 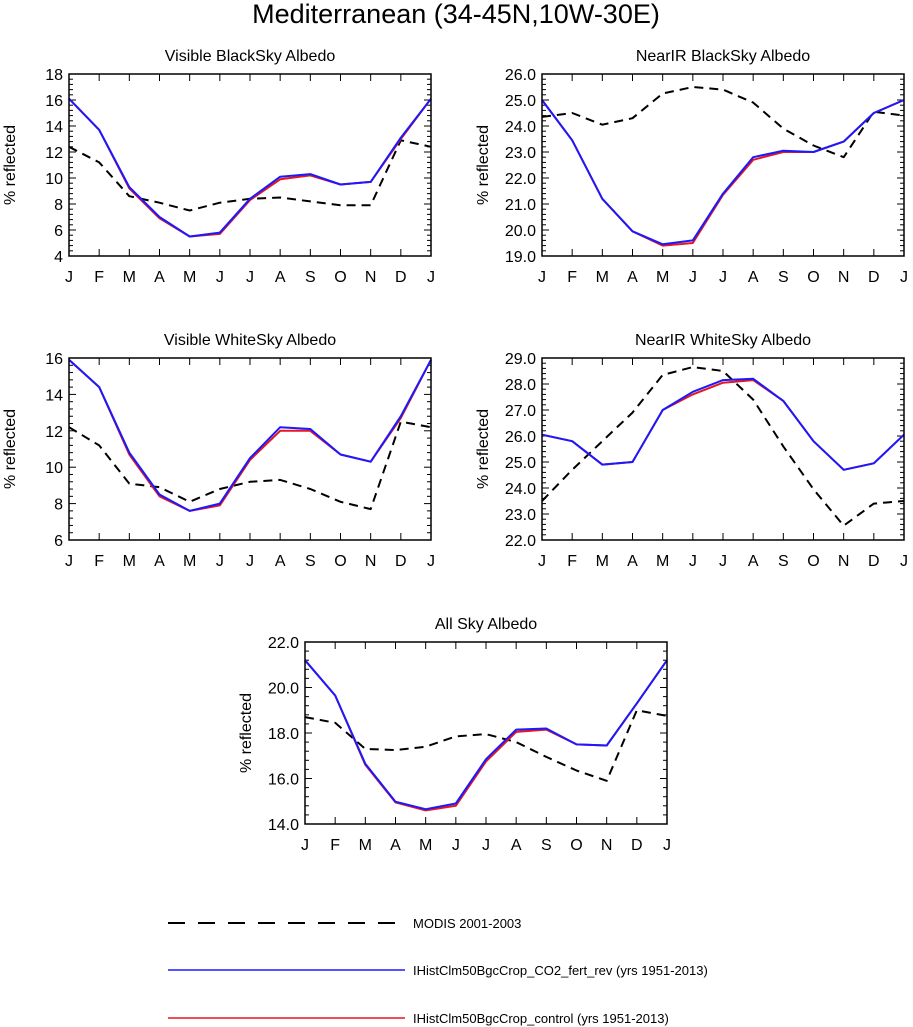 I want to click on y-tick-label: 4, so click(x=58, y=257).